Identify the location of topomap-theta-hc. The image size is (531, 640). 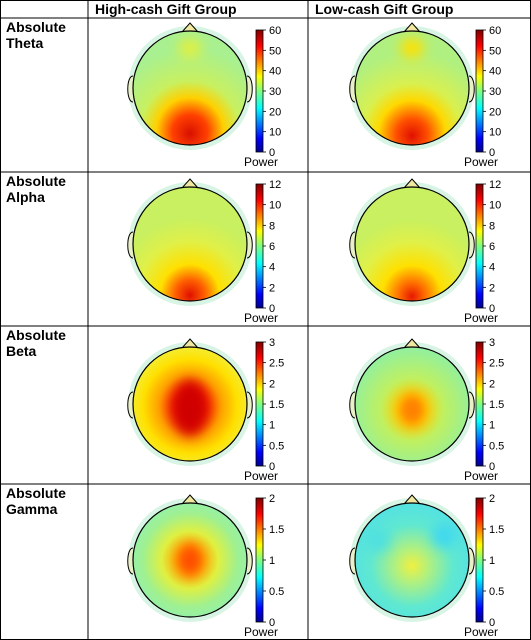
(190, 86).